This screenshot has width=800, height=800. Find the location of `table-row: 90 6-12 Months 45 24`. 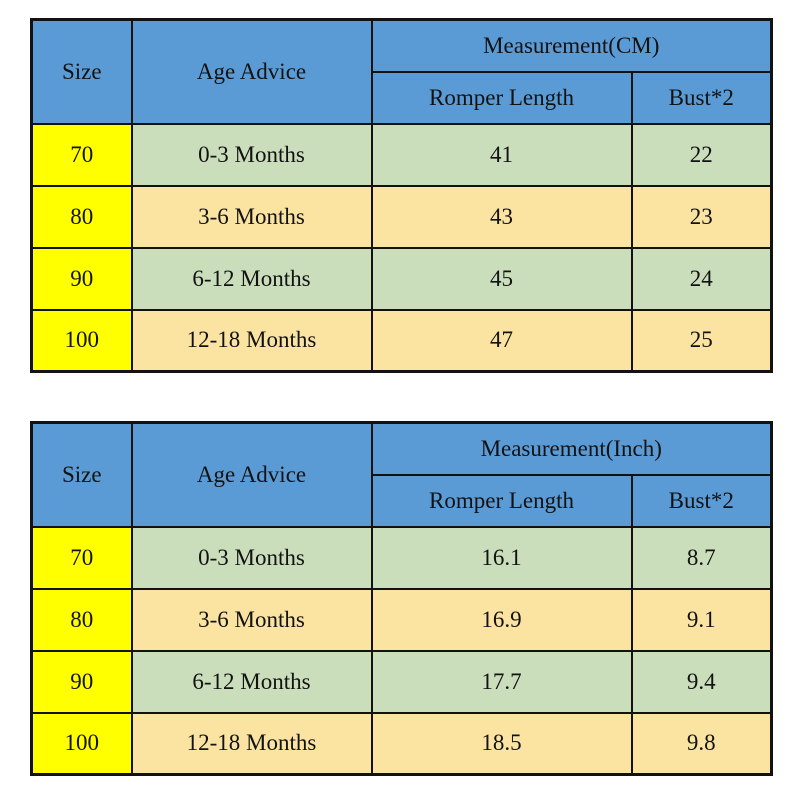

table-row: 90 6-12 Months 45 24 is located at coordinates (401, 278).